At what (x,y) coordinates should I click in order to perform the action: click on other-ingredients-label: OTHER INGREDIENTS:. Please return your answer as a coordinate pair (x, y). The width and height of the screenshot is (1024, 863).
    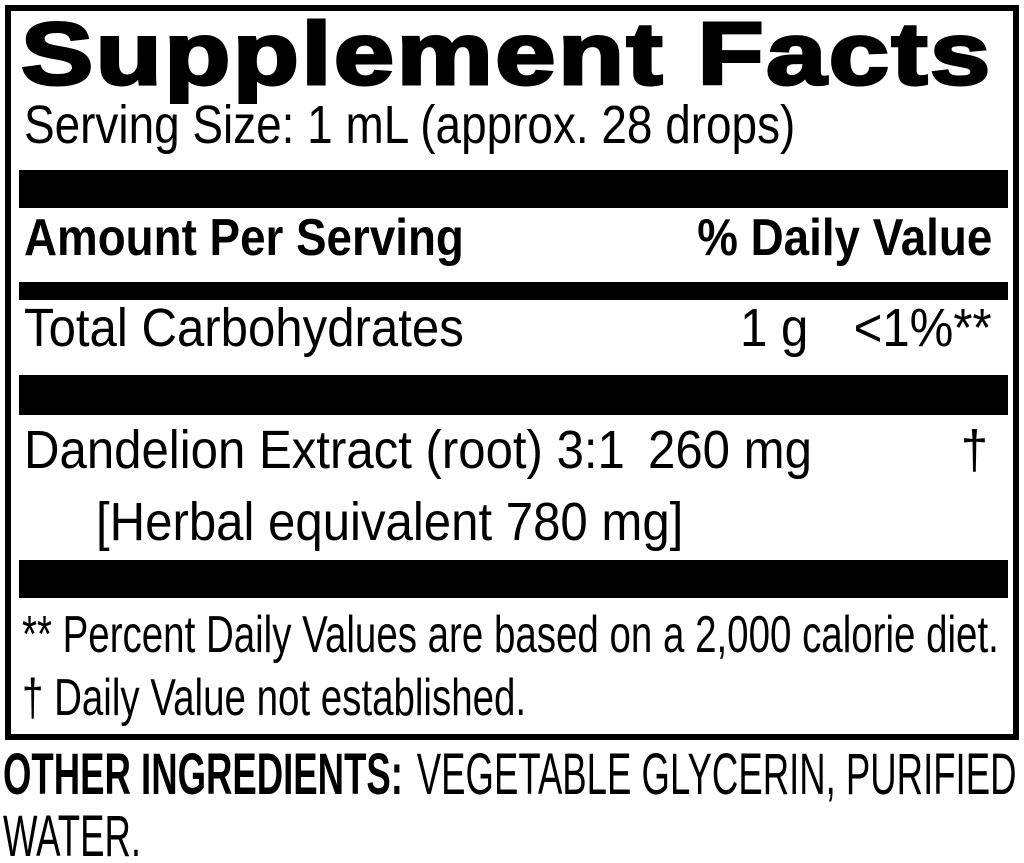
    Looking at the image, I should click on (203, 774).